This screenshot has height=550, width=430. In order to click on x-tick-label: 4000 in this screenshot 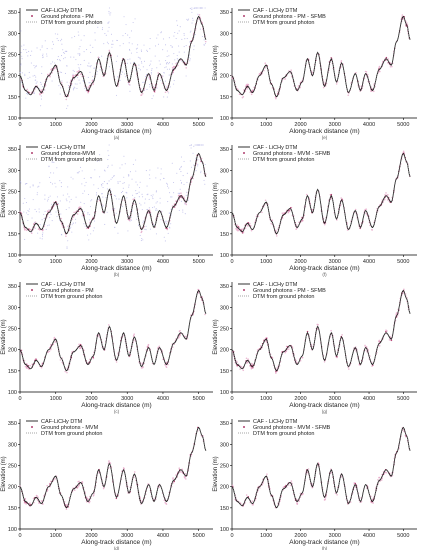, I will do `click(163, 125)`.